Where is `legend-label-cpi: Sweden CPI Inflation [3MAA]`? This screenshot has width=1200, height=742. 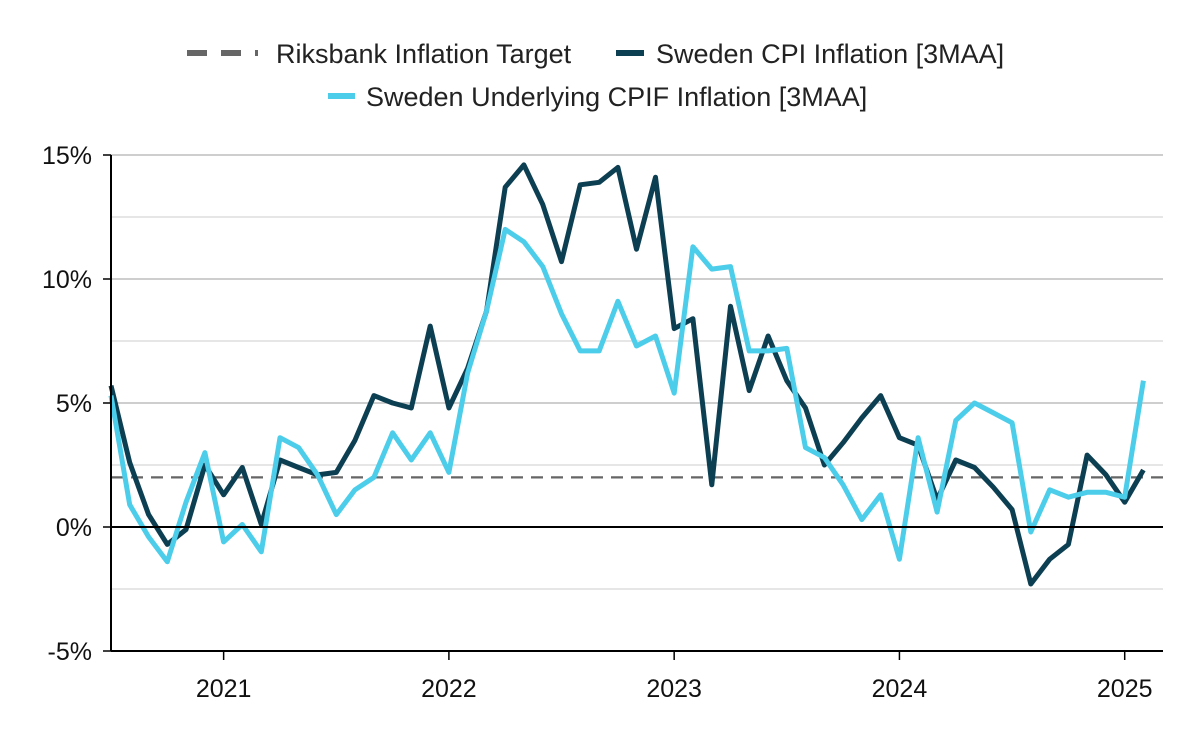 legend-label-cpi: Sweden CPI Inflation [3MAA] is located at coordinates (830, 54).